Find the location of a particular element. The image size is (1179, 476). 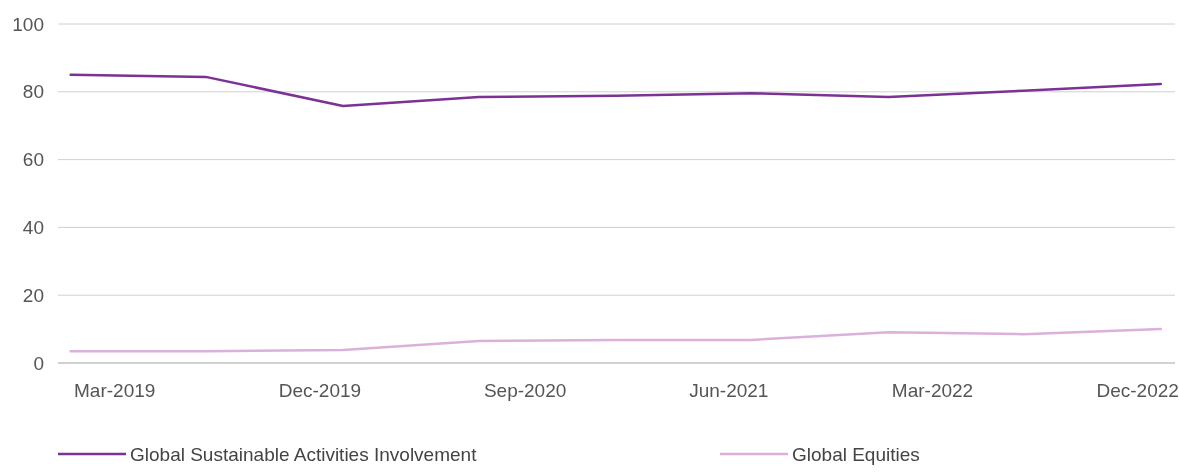

x-tick-label: Dec-2022 is located at coordinates (1137, 390).